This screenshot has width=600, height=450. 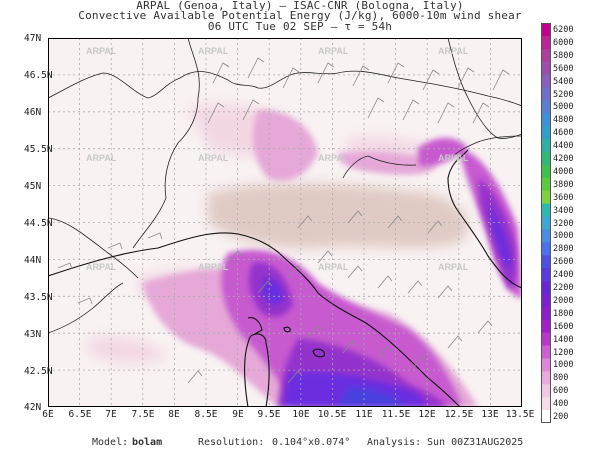 What do you see at coordinates (38, 223) in the screenshot?
I see `lat-label: 44.5N` at bounding box center [38, 223].